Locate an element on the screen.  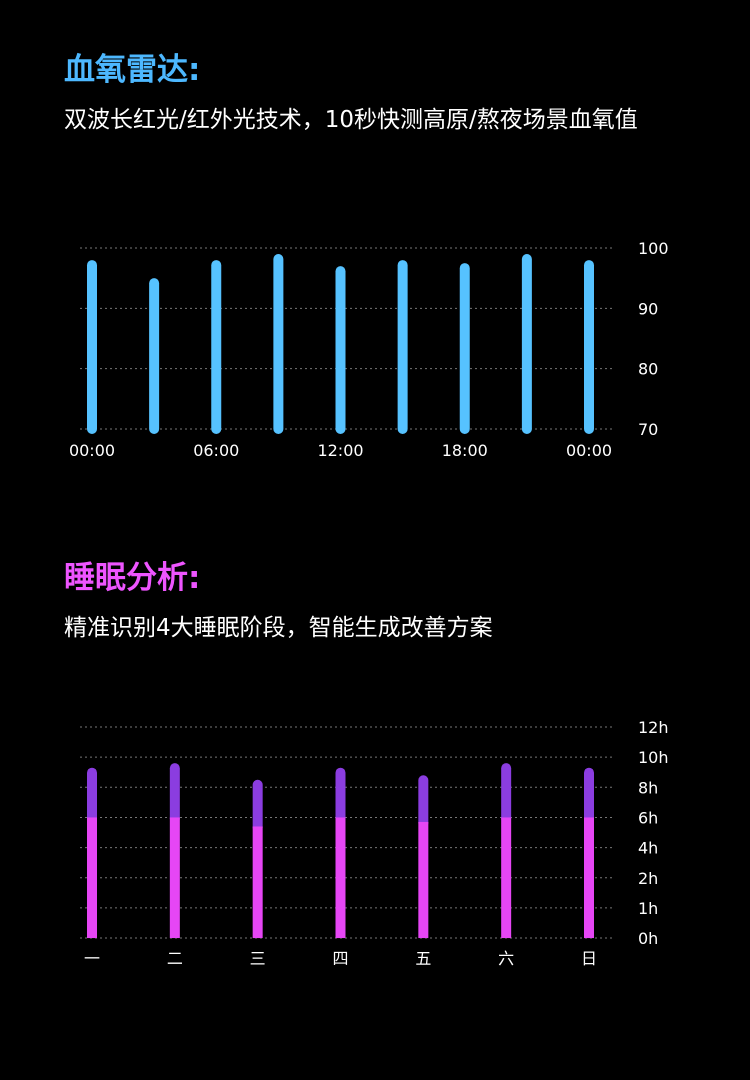
x-tick-label: 六 is located at coordinates (506, 958).